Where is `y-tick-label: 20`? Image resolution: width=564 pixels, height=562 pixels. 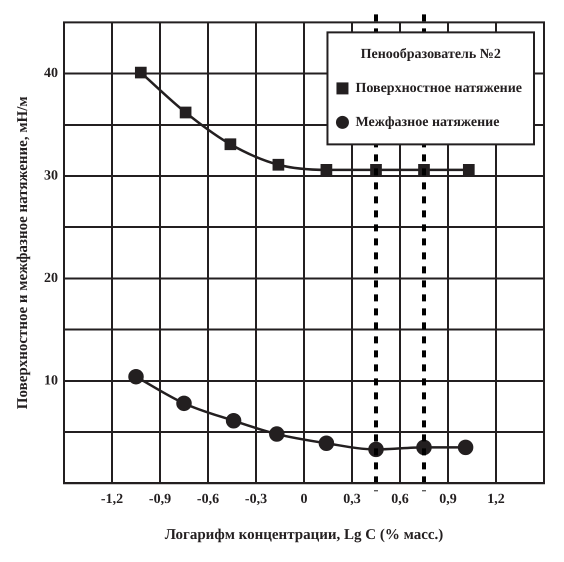 y-tick-label: 20 is located at coordinates (51, 278).